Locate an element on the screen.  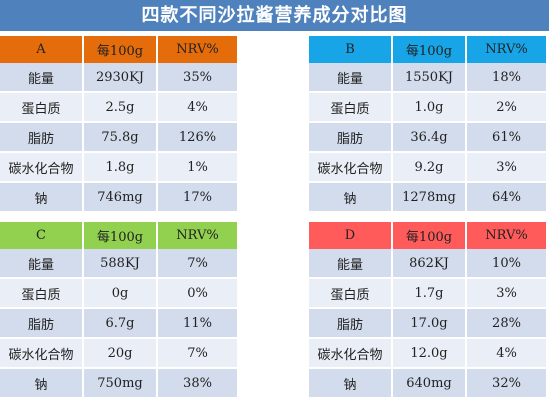
amount-per-100g: 20g is located at coordinates (119, 352).